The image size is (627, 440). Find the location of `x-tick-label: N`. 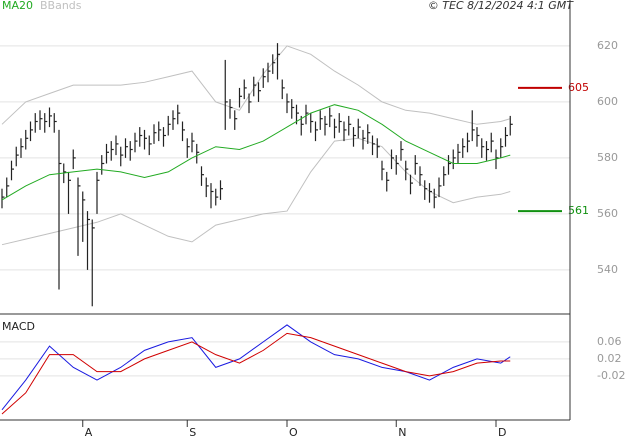

x-tick-label: N is located at coordinates (402, 432).